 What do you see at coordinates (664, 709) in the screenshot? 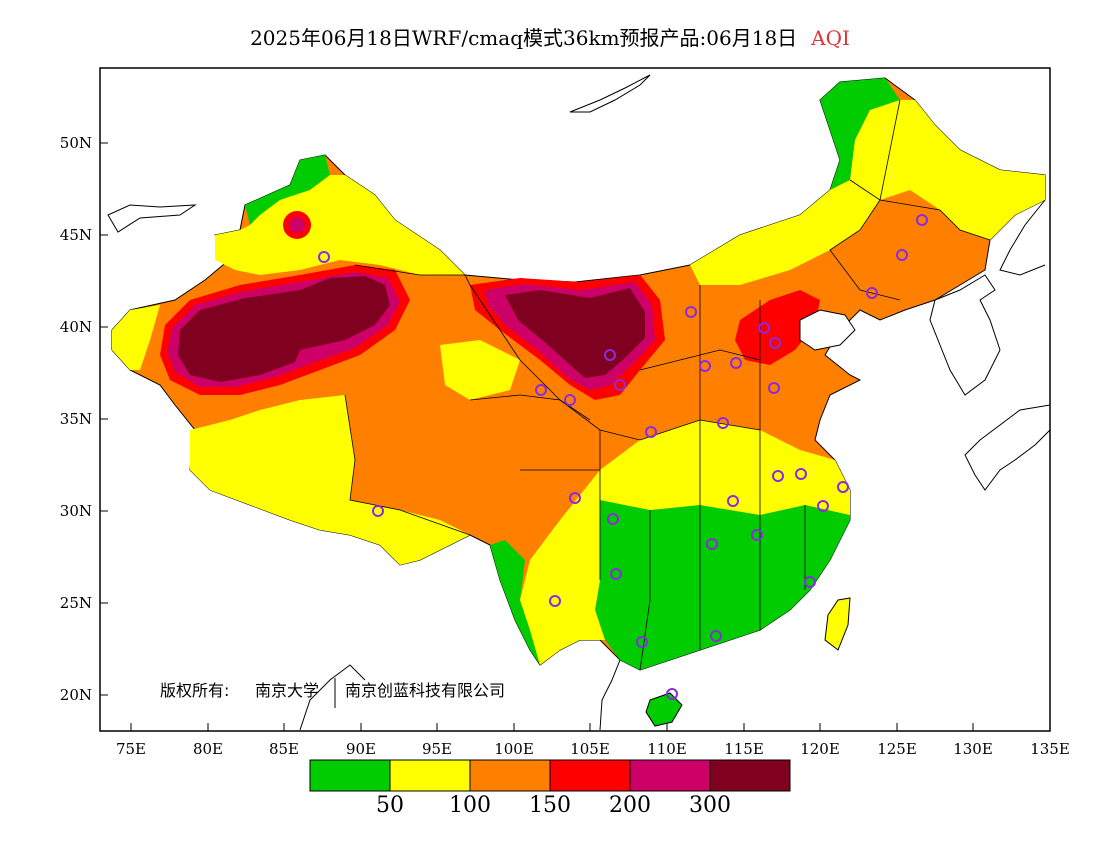
I see `hainan-island` at bounding box center [664, 709].